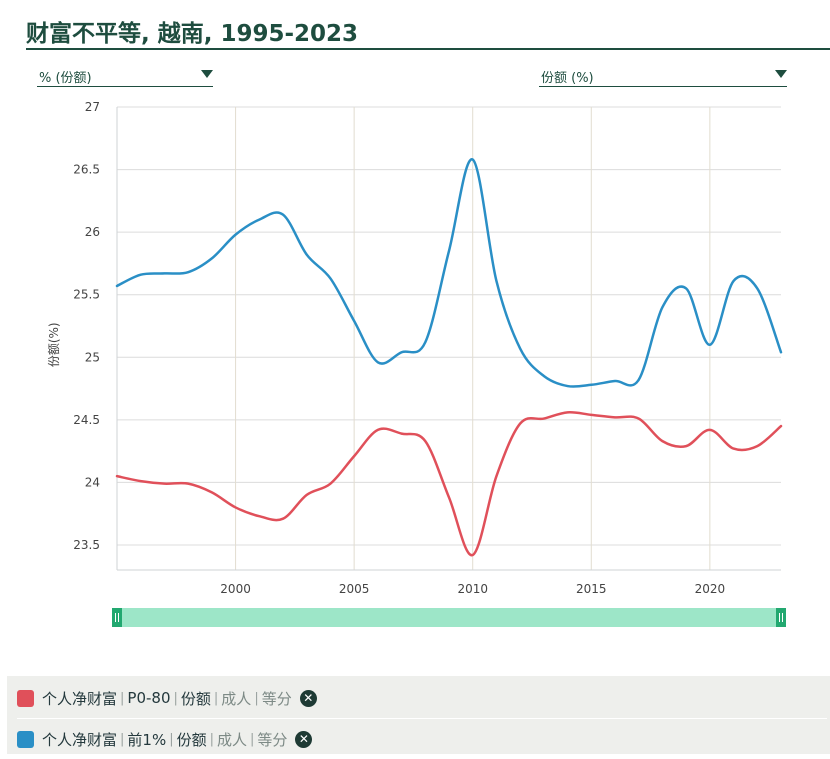 This screenshot has width=830, height=759. I want to click on y-tick-label: 26.5, so click(86, 170).